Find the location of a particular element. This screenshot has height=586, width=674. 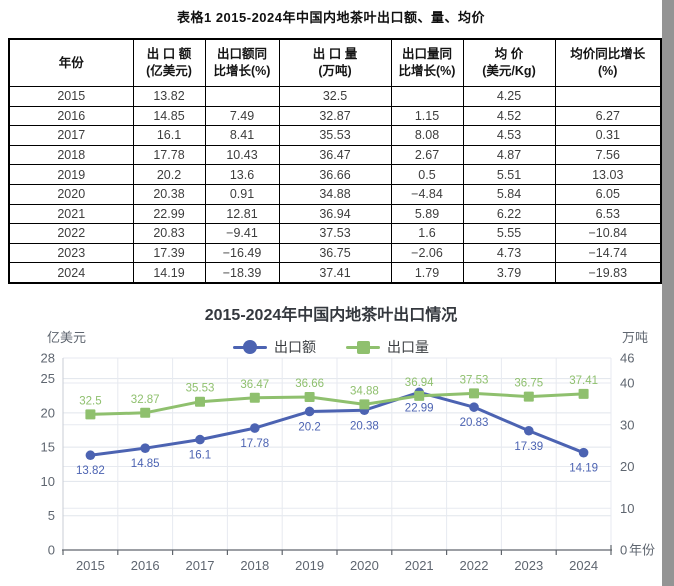

data-point-label: 13.82 is located at coordinates (90, 471).